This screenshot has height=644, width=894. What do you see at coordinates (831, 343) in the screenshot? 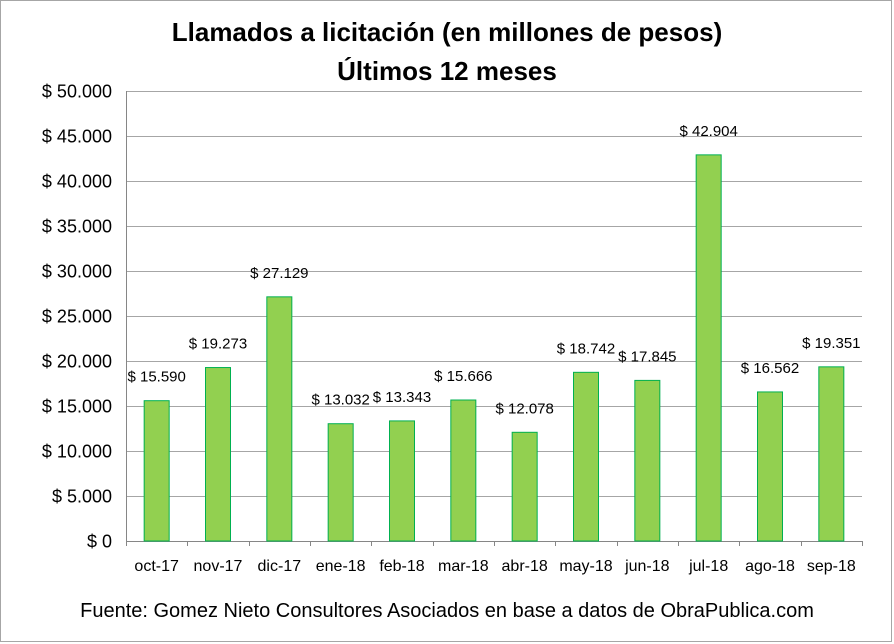
I see `data-label: $ 19.351` at bounding box center [831, 343].